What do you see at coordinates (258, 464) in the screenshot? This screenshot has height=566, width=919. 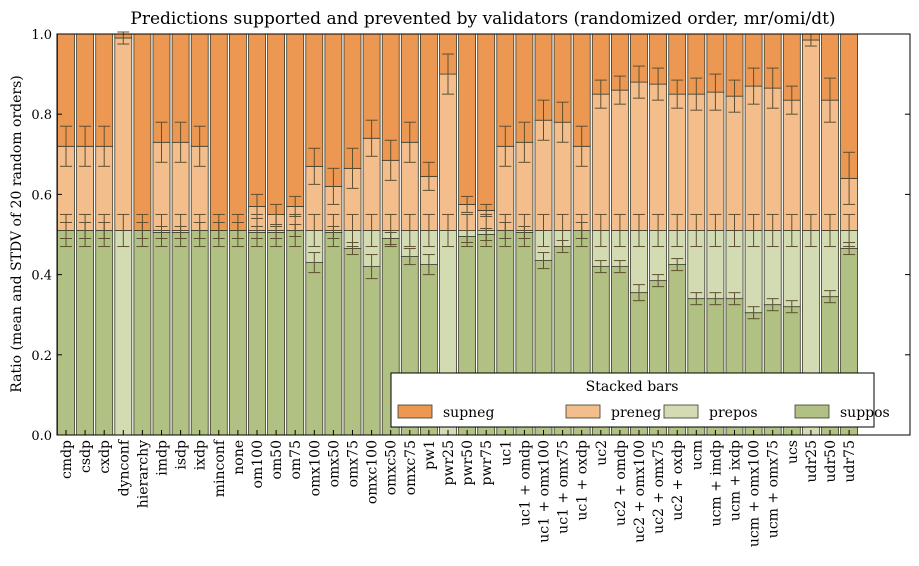 I see `x-tick-label: om100` at bounding box center [258, 464].